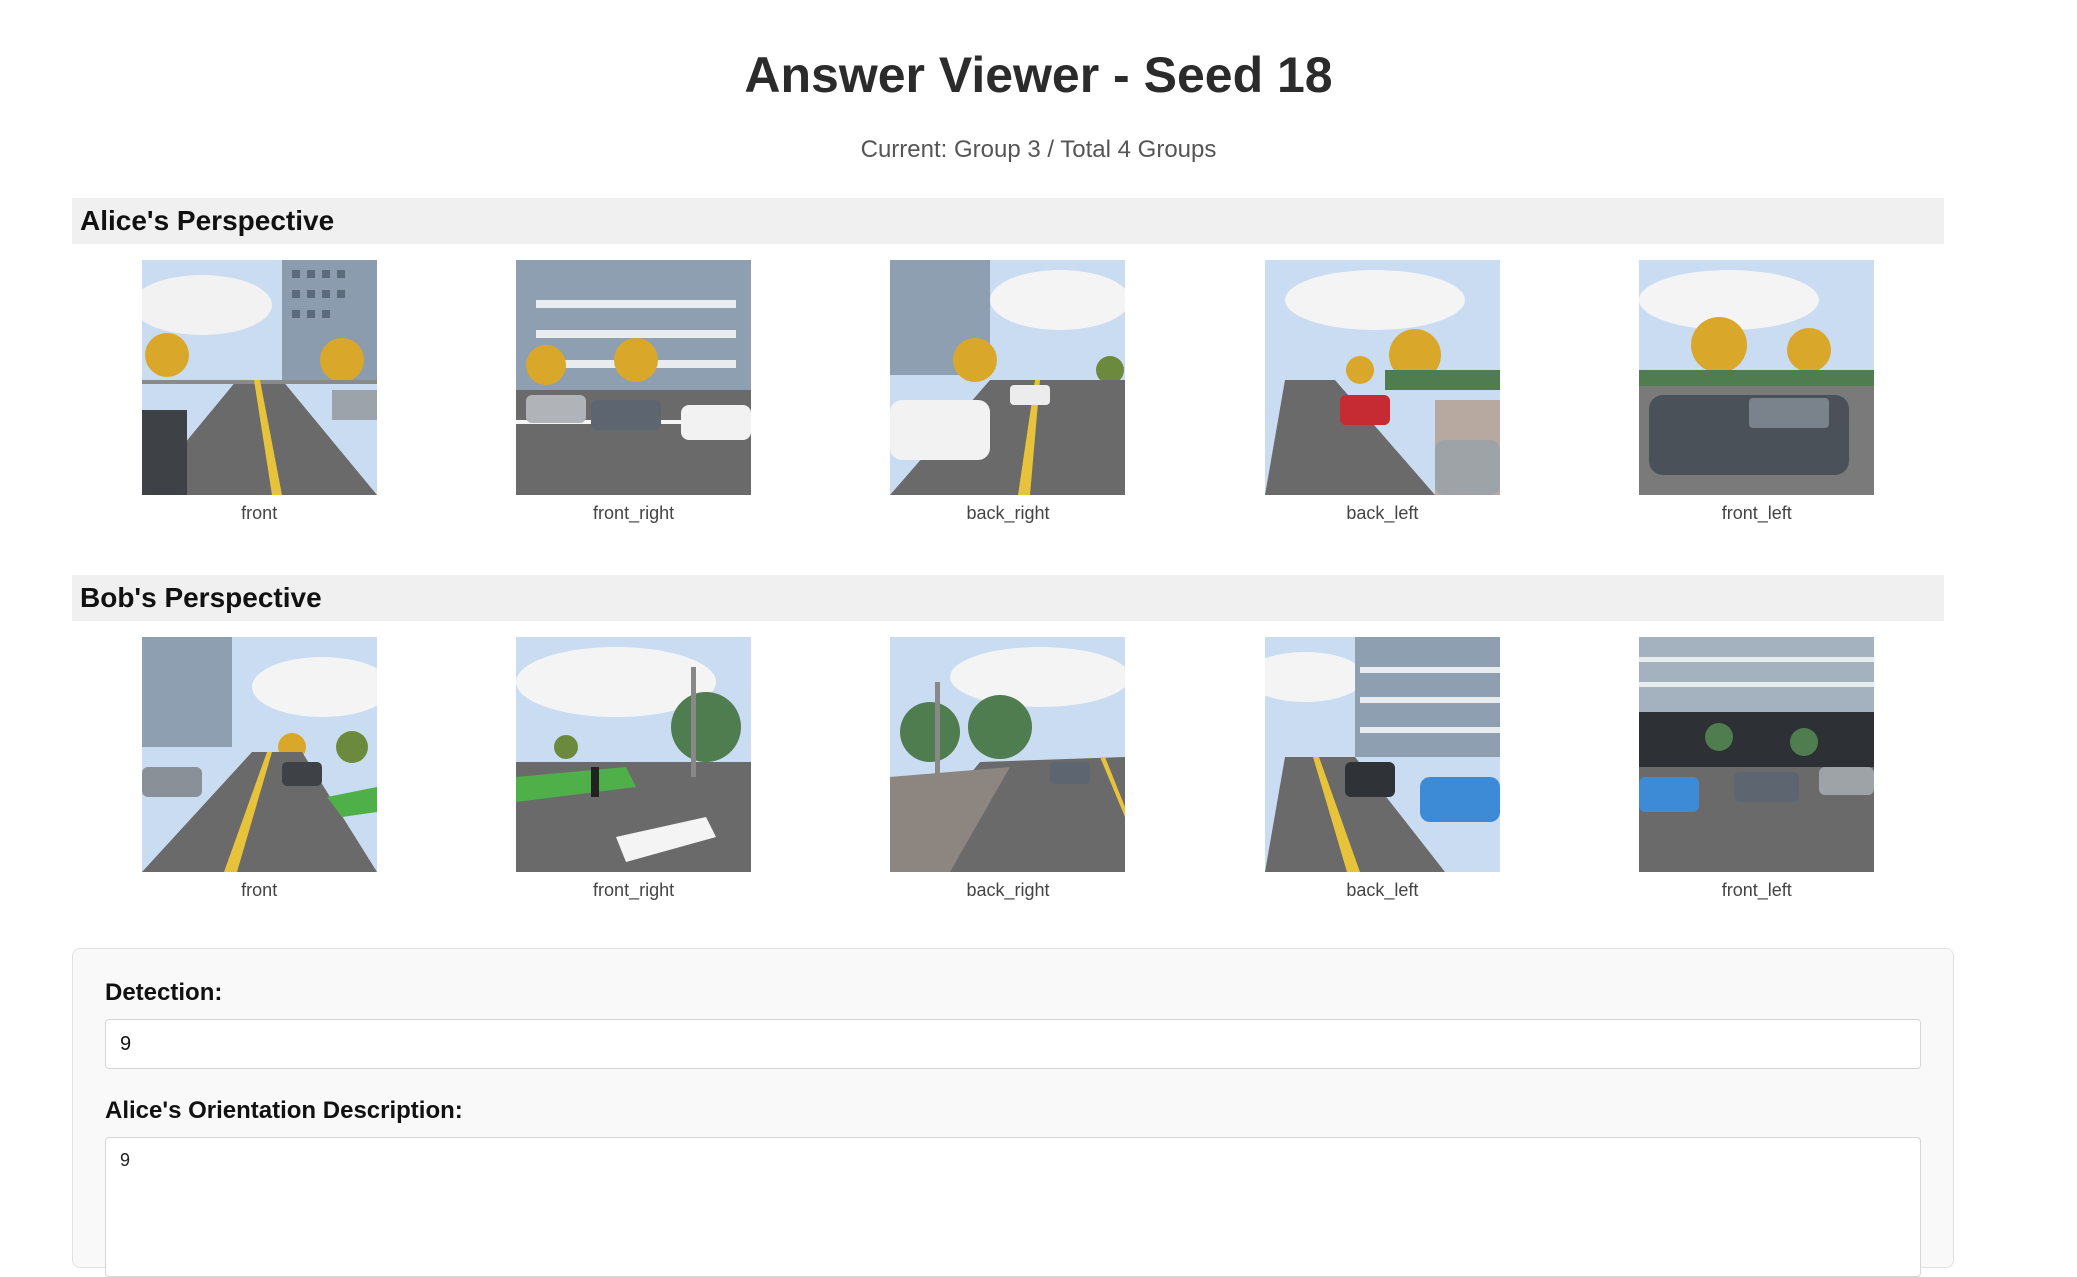 This screenshot has width=2077, height=1277. What do you see at coordinates (1008, 221) in the screenshot?
I see `alice-section-heading: Alice's Perspective` at bounding box center [1008, 221].